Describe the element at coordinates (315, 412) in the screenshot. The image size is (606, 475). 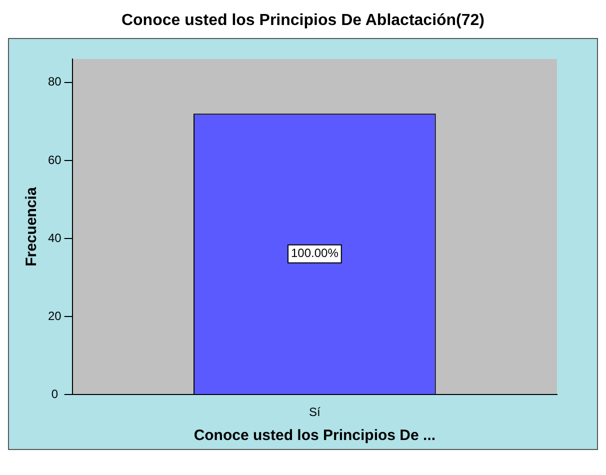
I see `x-tick-label: Sí` at that location.